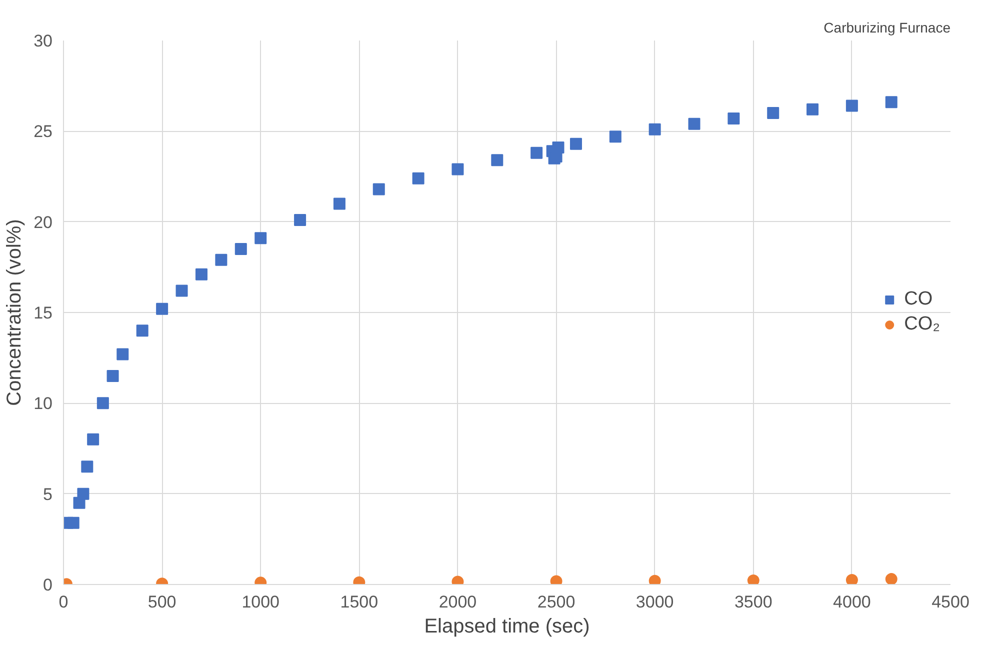 The image size is (989, 650). What do you see at coordinates (43, 41) in the screenshot?
I see `y-tick-label: 30` at bounding box center [43, 41].